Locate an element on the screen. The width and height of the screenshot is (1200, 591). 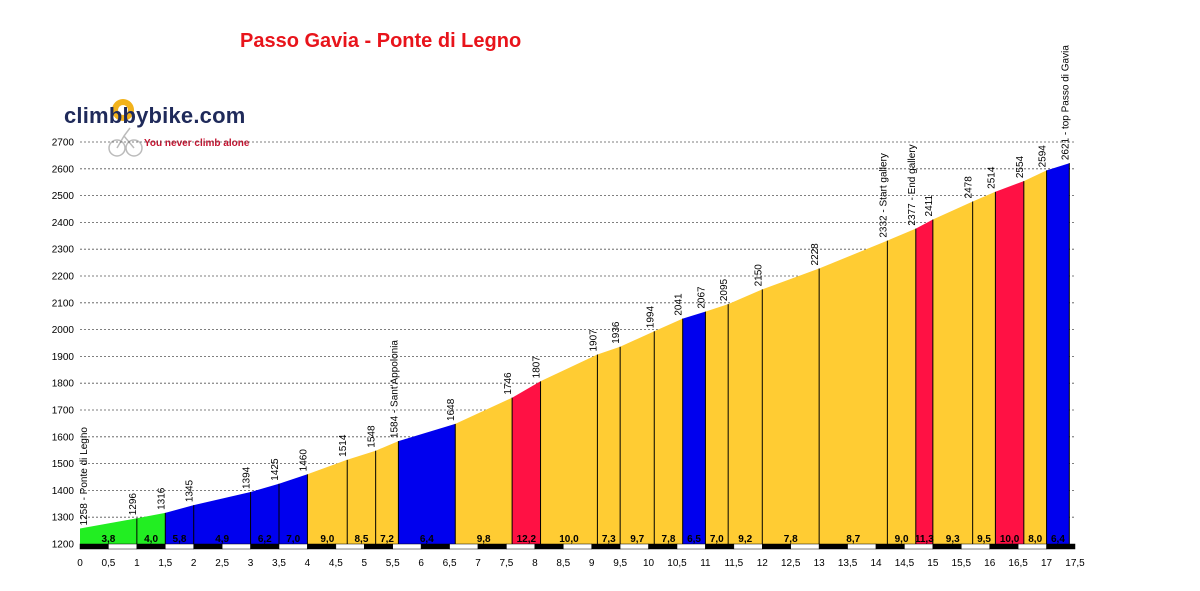
altitude-label: 2514 is located at coordinates (991, 177).